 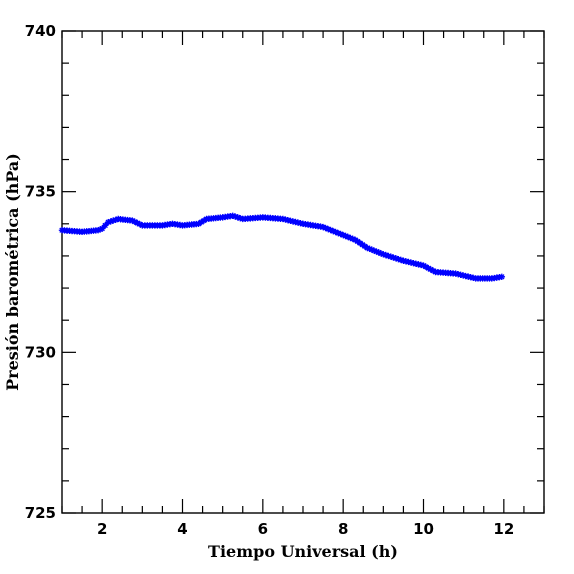 What do you see at coordinates (40, 31) in the screenshot?
I see `y-tick-label: 740` at bounding box center [40, 31].